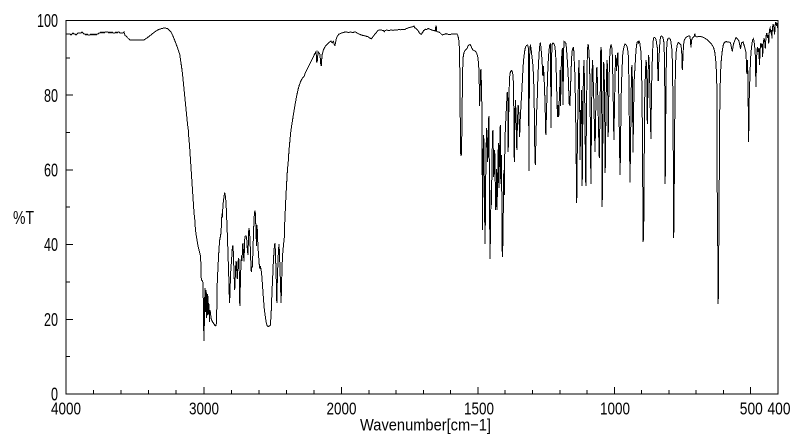  What do you see at coordinates (51, 319) in the screenshot?
I see `svg-text: 20` at bounding box center [51, 319].